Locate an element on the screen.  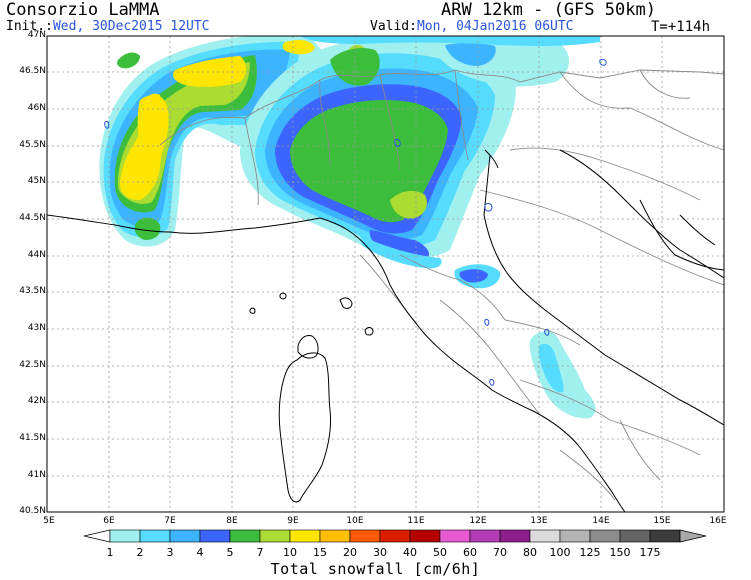
lat-label: 45N is located at coordinates (36, 181).